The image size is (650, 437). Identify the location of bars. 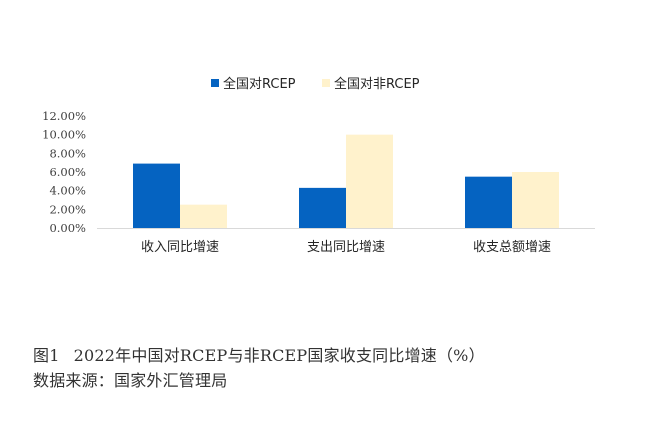
(346, 181).